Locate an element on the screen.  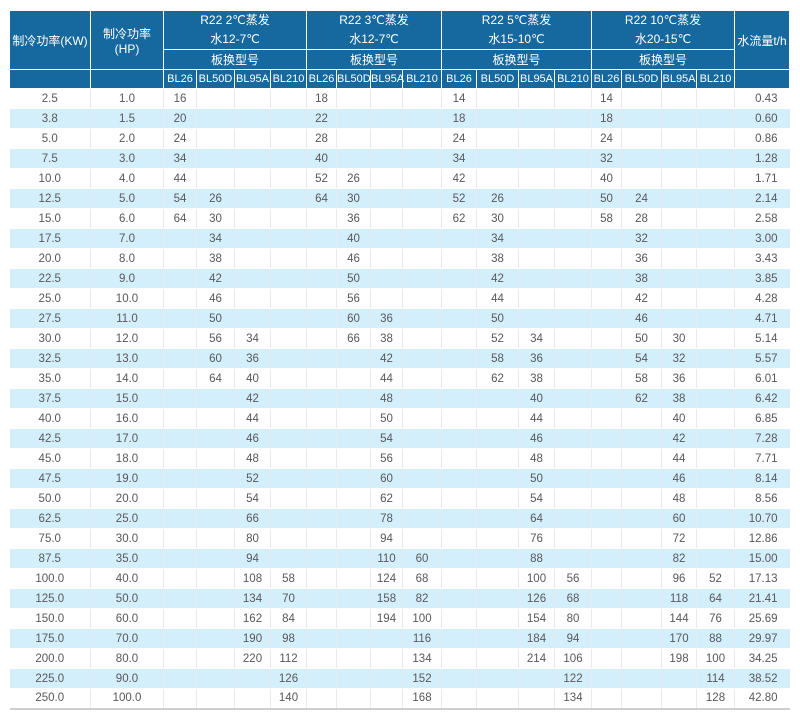
model-value-cell: 72 is located at coordinates (679, 538).